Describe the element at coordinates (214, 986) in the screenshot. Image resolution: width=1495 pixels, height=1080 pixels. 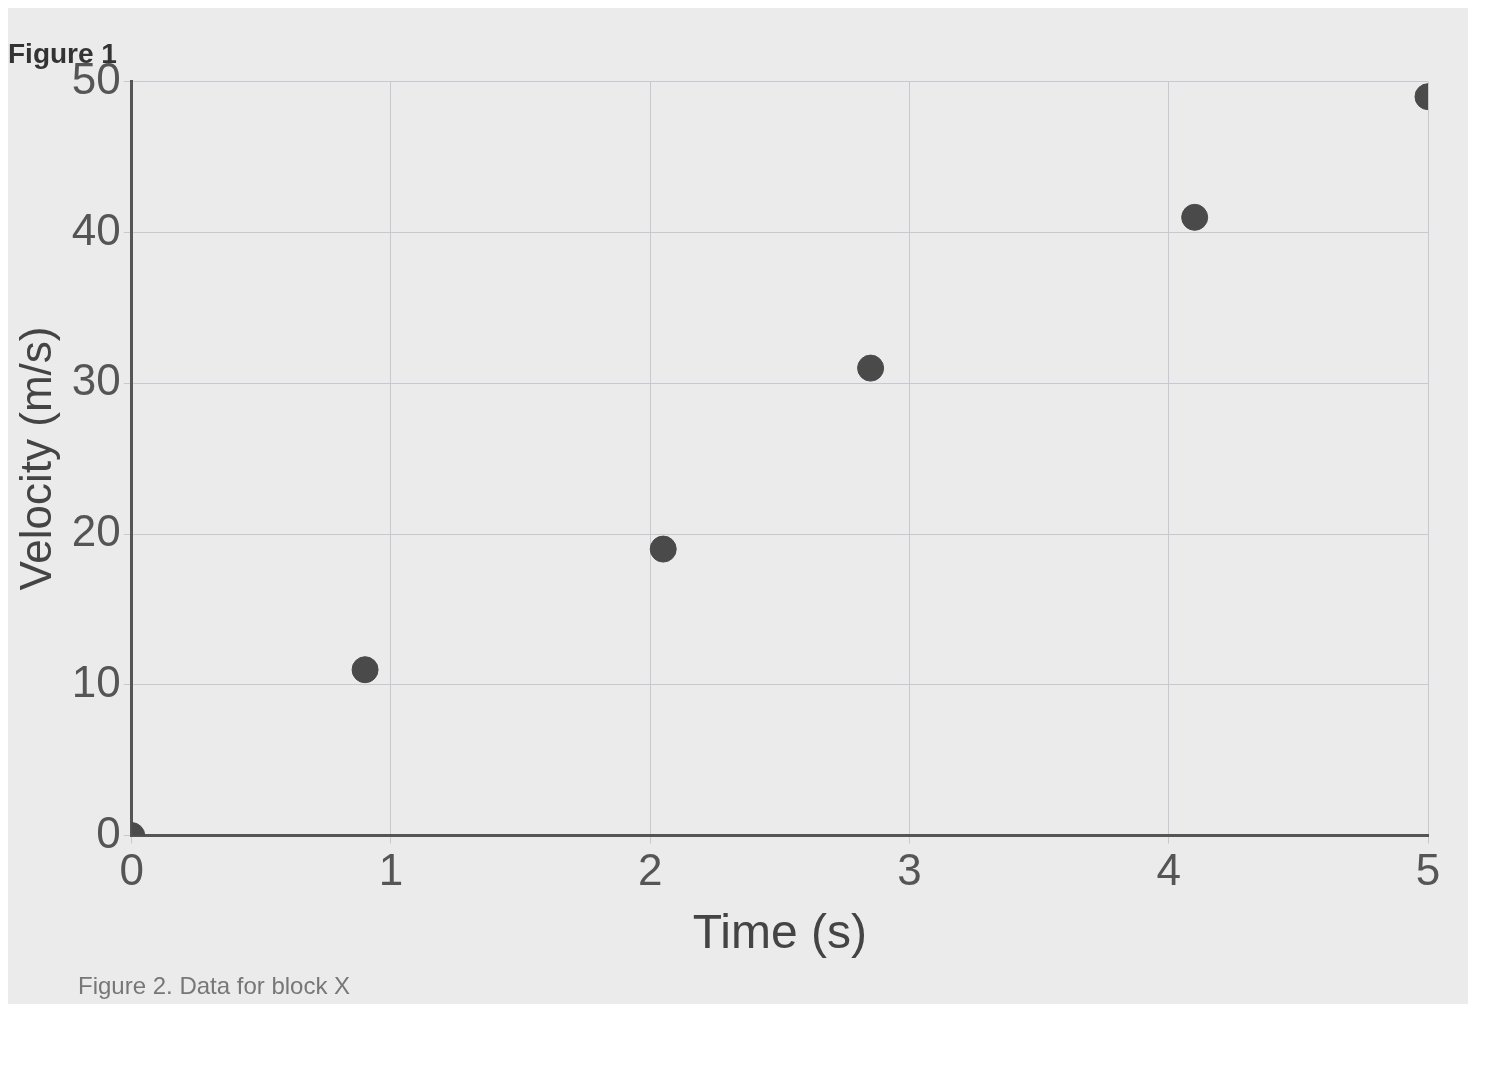
I see `caption: Figure 2. Data for block X` at that location.